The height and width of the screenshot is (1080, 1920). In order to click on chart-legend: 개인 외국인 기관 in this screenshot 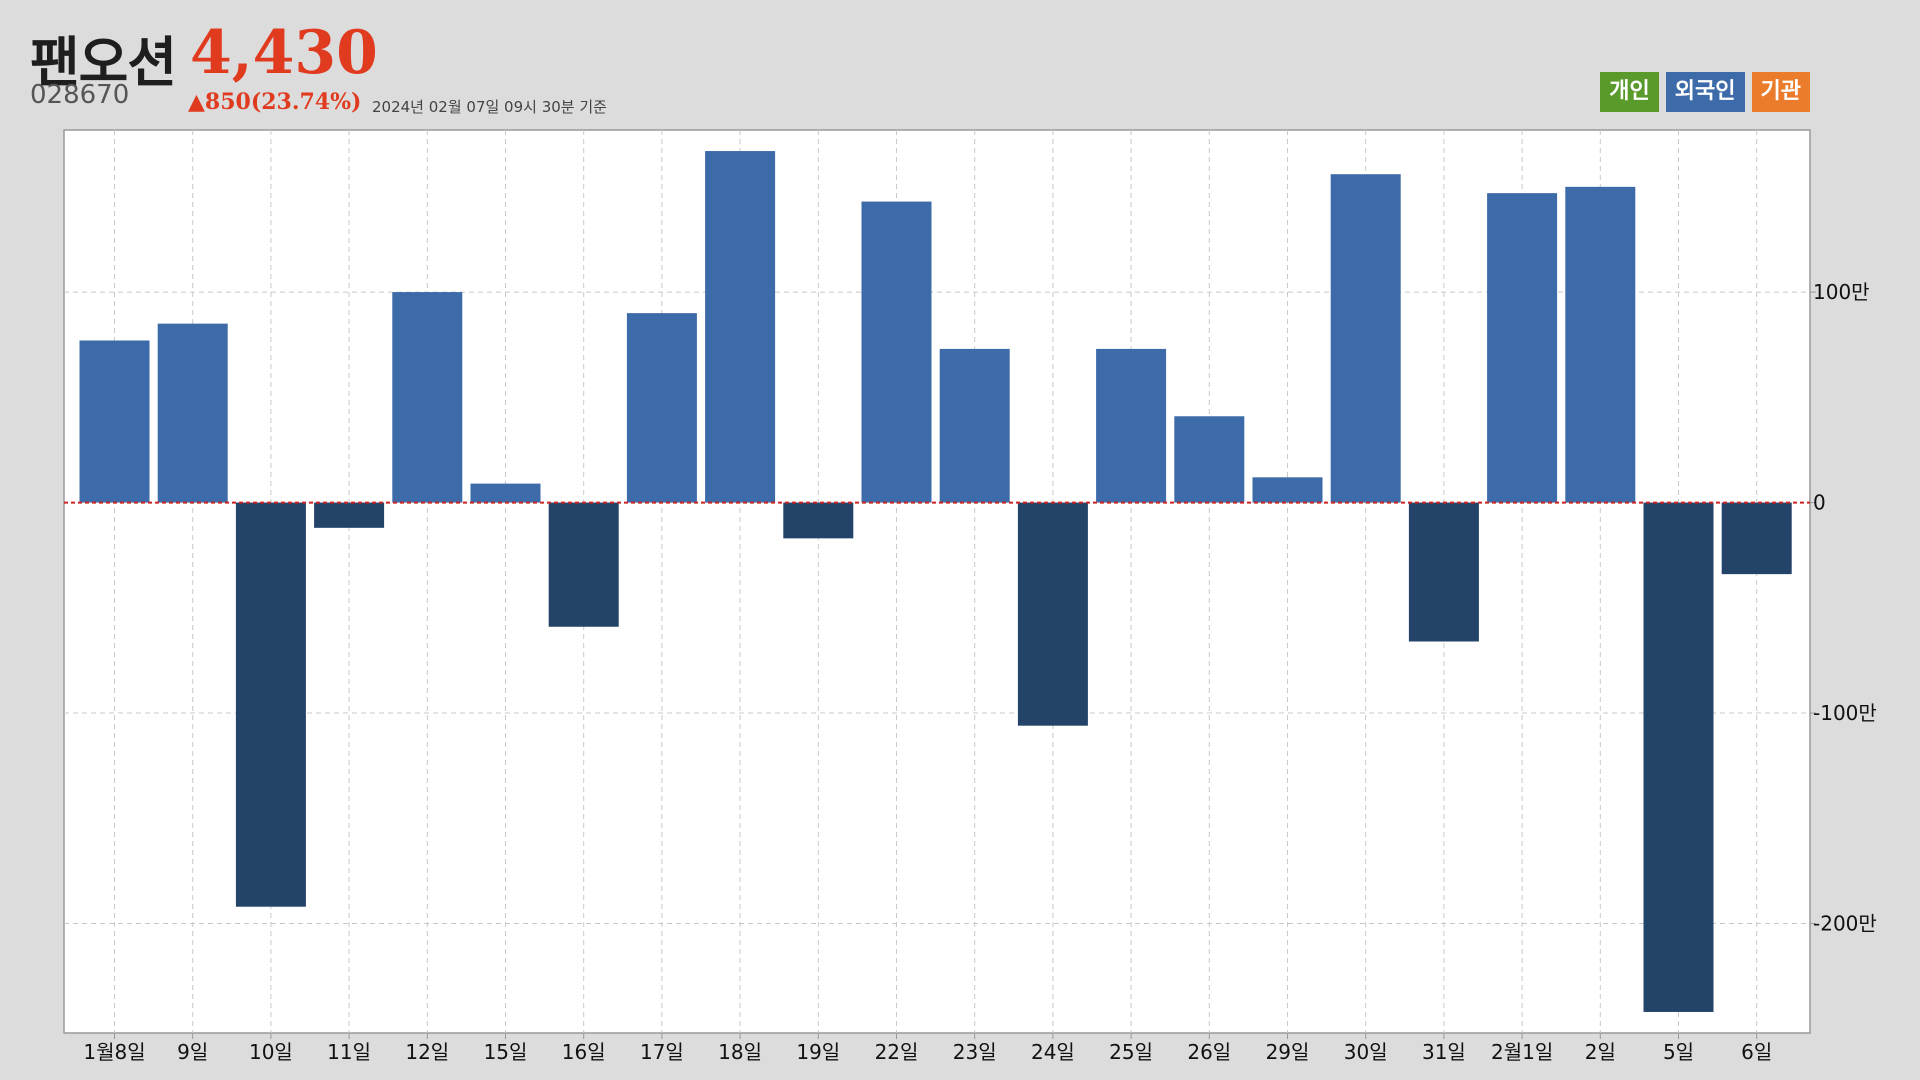, I will do `click(1705, 92)`.